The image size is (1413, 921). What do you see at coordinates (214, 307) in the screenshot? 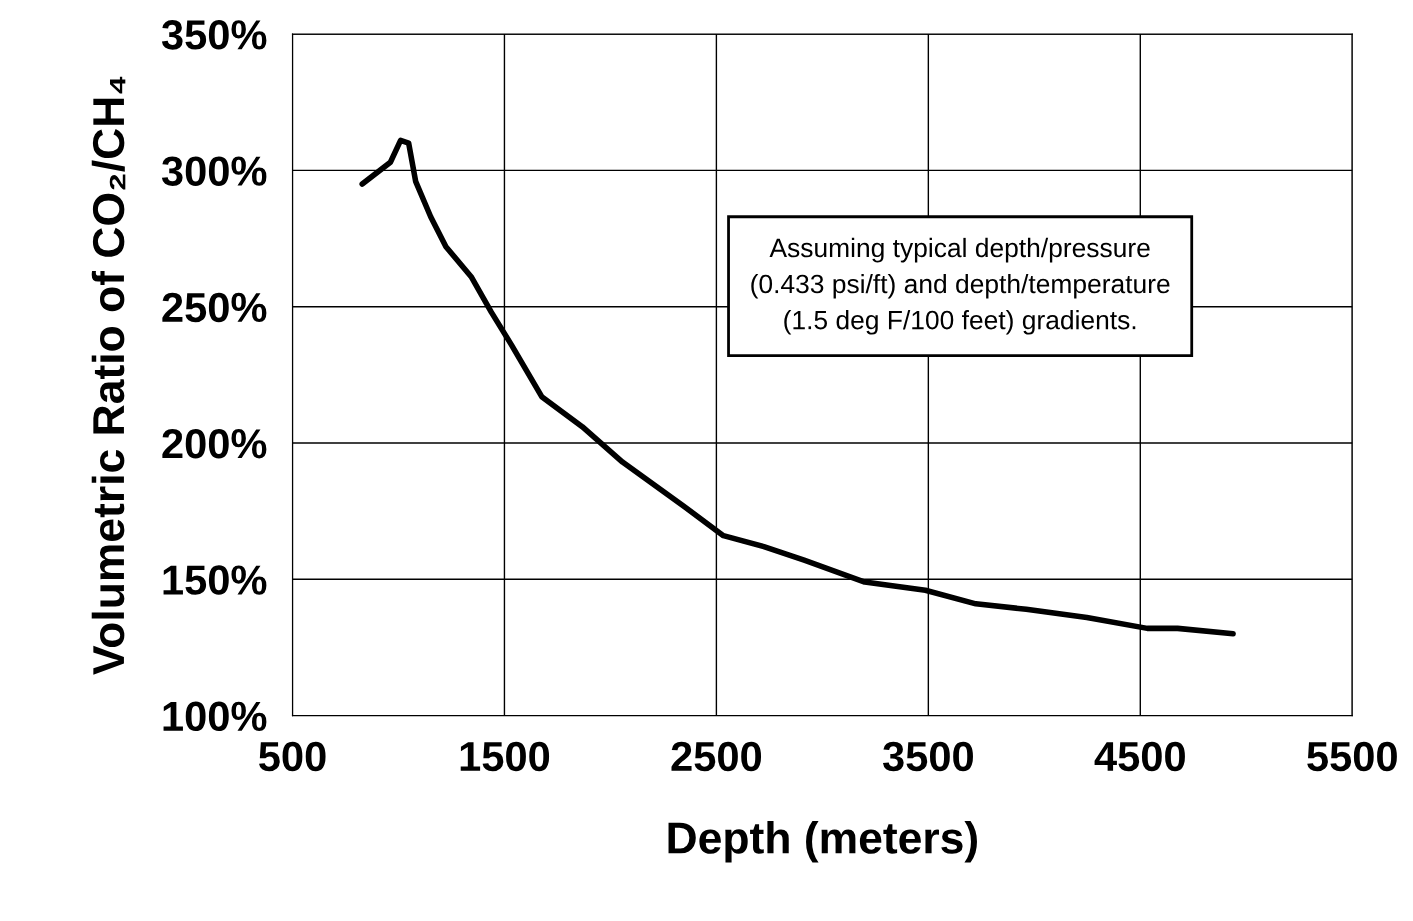
I see `y-tick-label: 250%` at bounding box center [214, 307].